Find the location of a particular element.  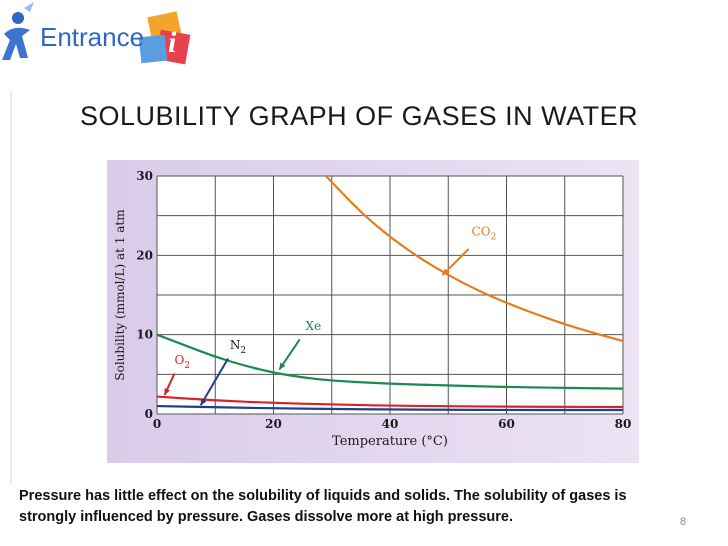

arrow-n2 is located at coordinates (214, 381).